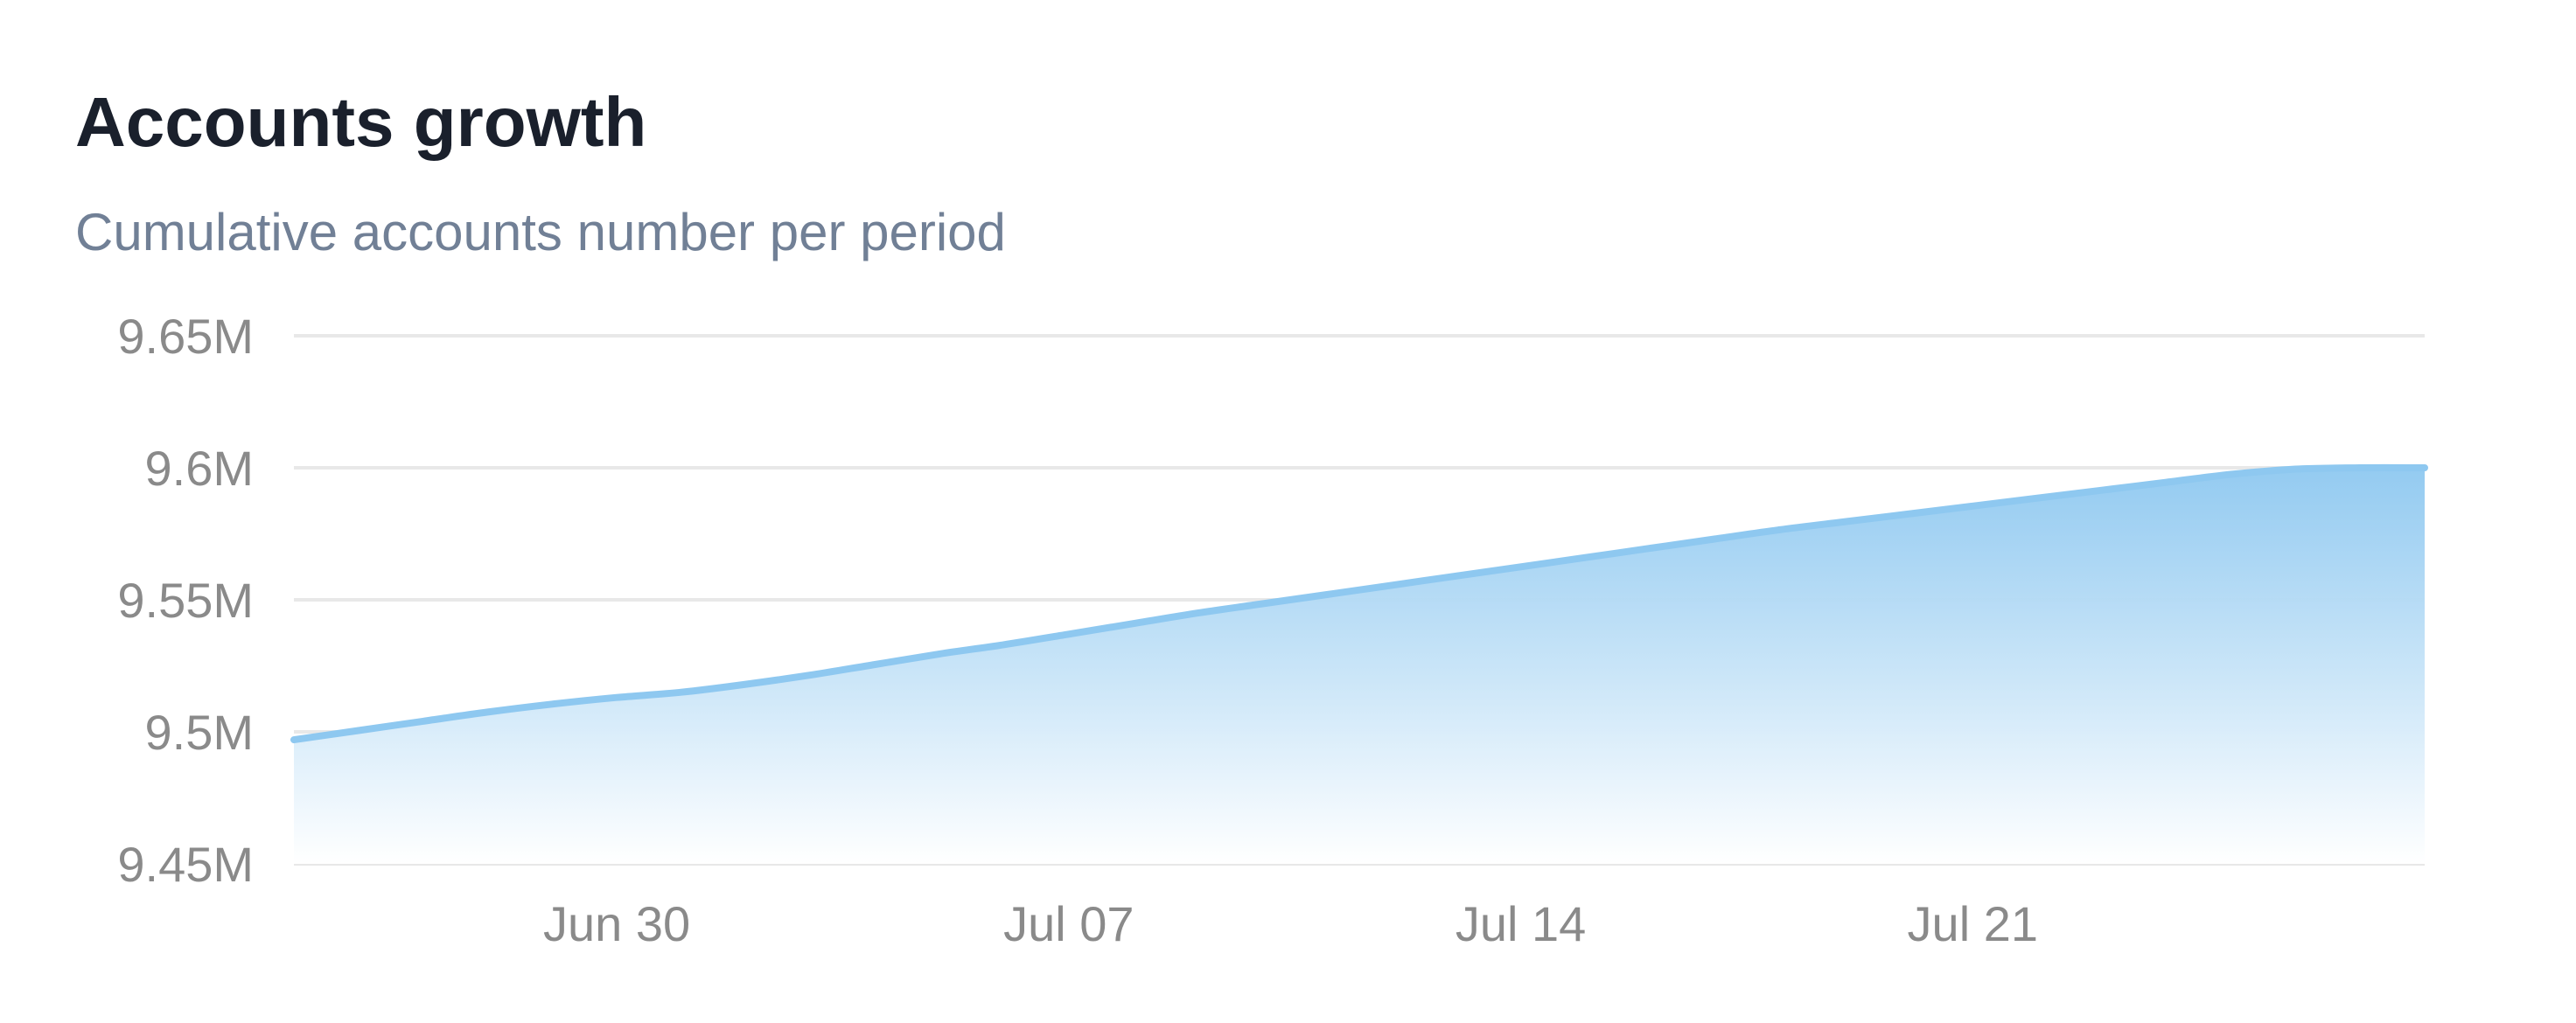 The width and height of the screenshot is (2576, 1023). What do you see at coordinates (200, 469) in the screenshot?
I see `y-tick-label: 9.6M` at bounding box center [200, 469].